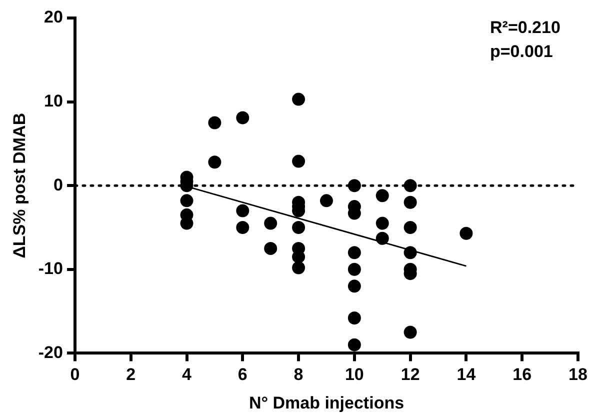  I want to click on y-tick-label: -20, so click(50, 352).